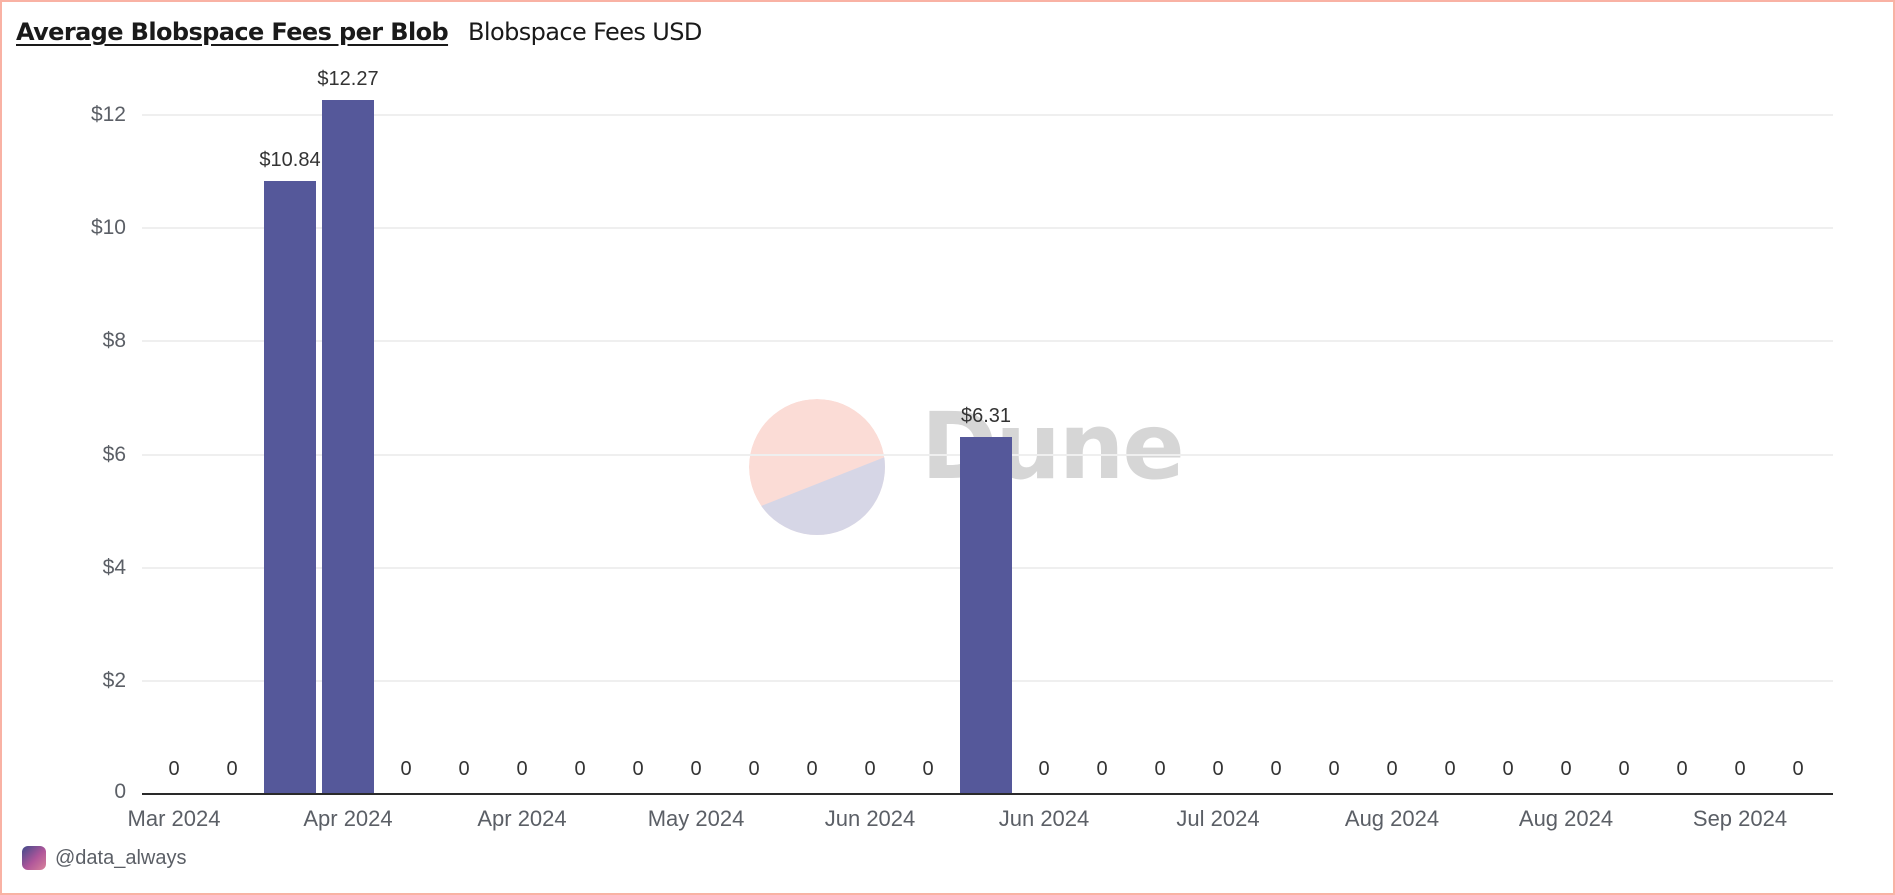 This screenshot has height=895, width=1895. I want to click on y-axis-tick-label: $12, so click(108, 114).